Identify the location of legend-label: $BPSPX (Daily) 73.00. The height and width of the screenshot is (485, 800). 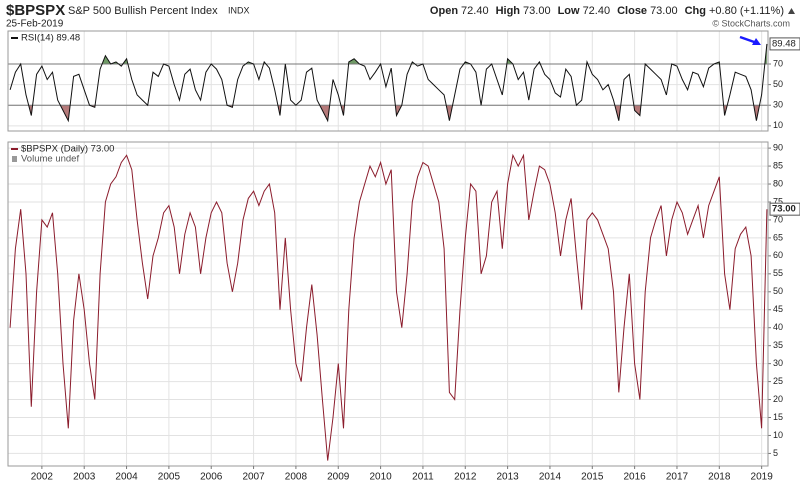
(67, 149).